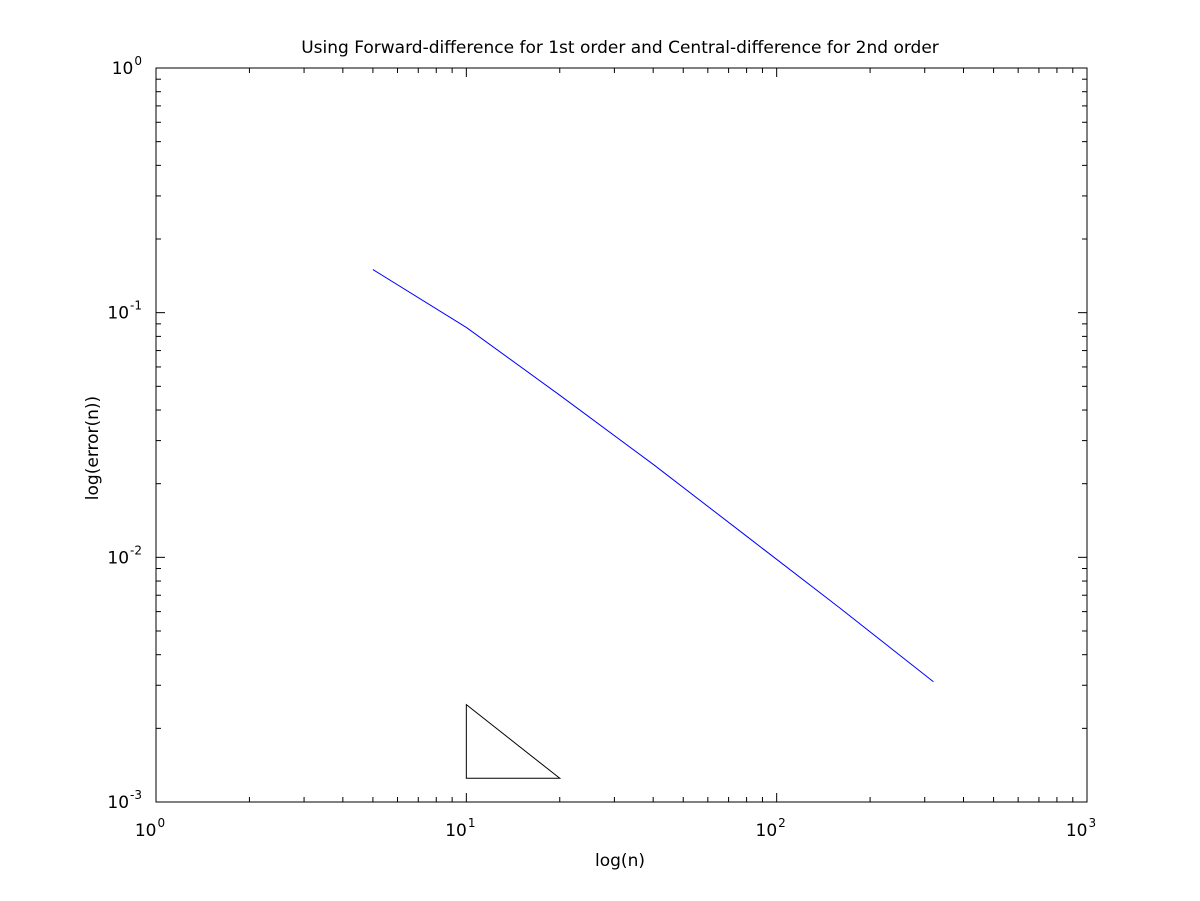 The width and height of the screenshot is (1200, 901). I want to click on x-tick-exponent: 2, so click(782, 823).